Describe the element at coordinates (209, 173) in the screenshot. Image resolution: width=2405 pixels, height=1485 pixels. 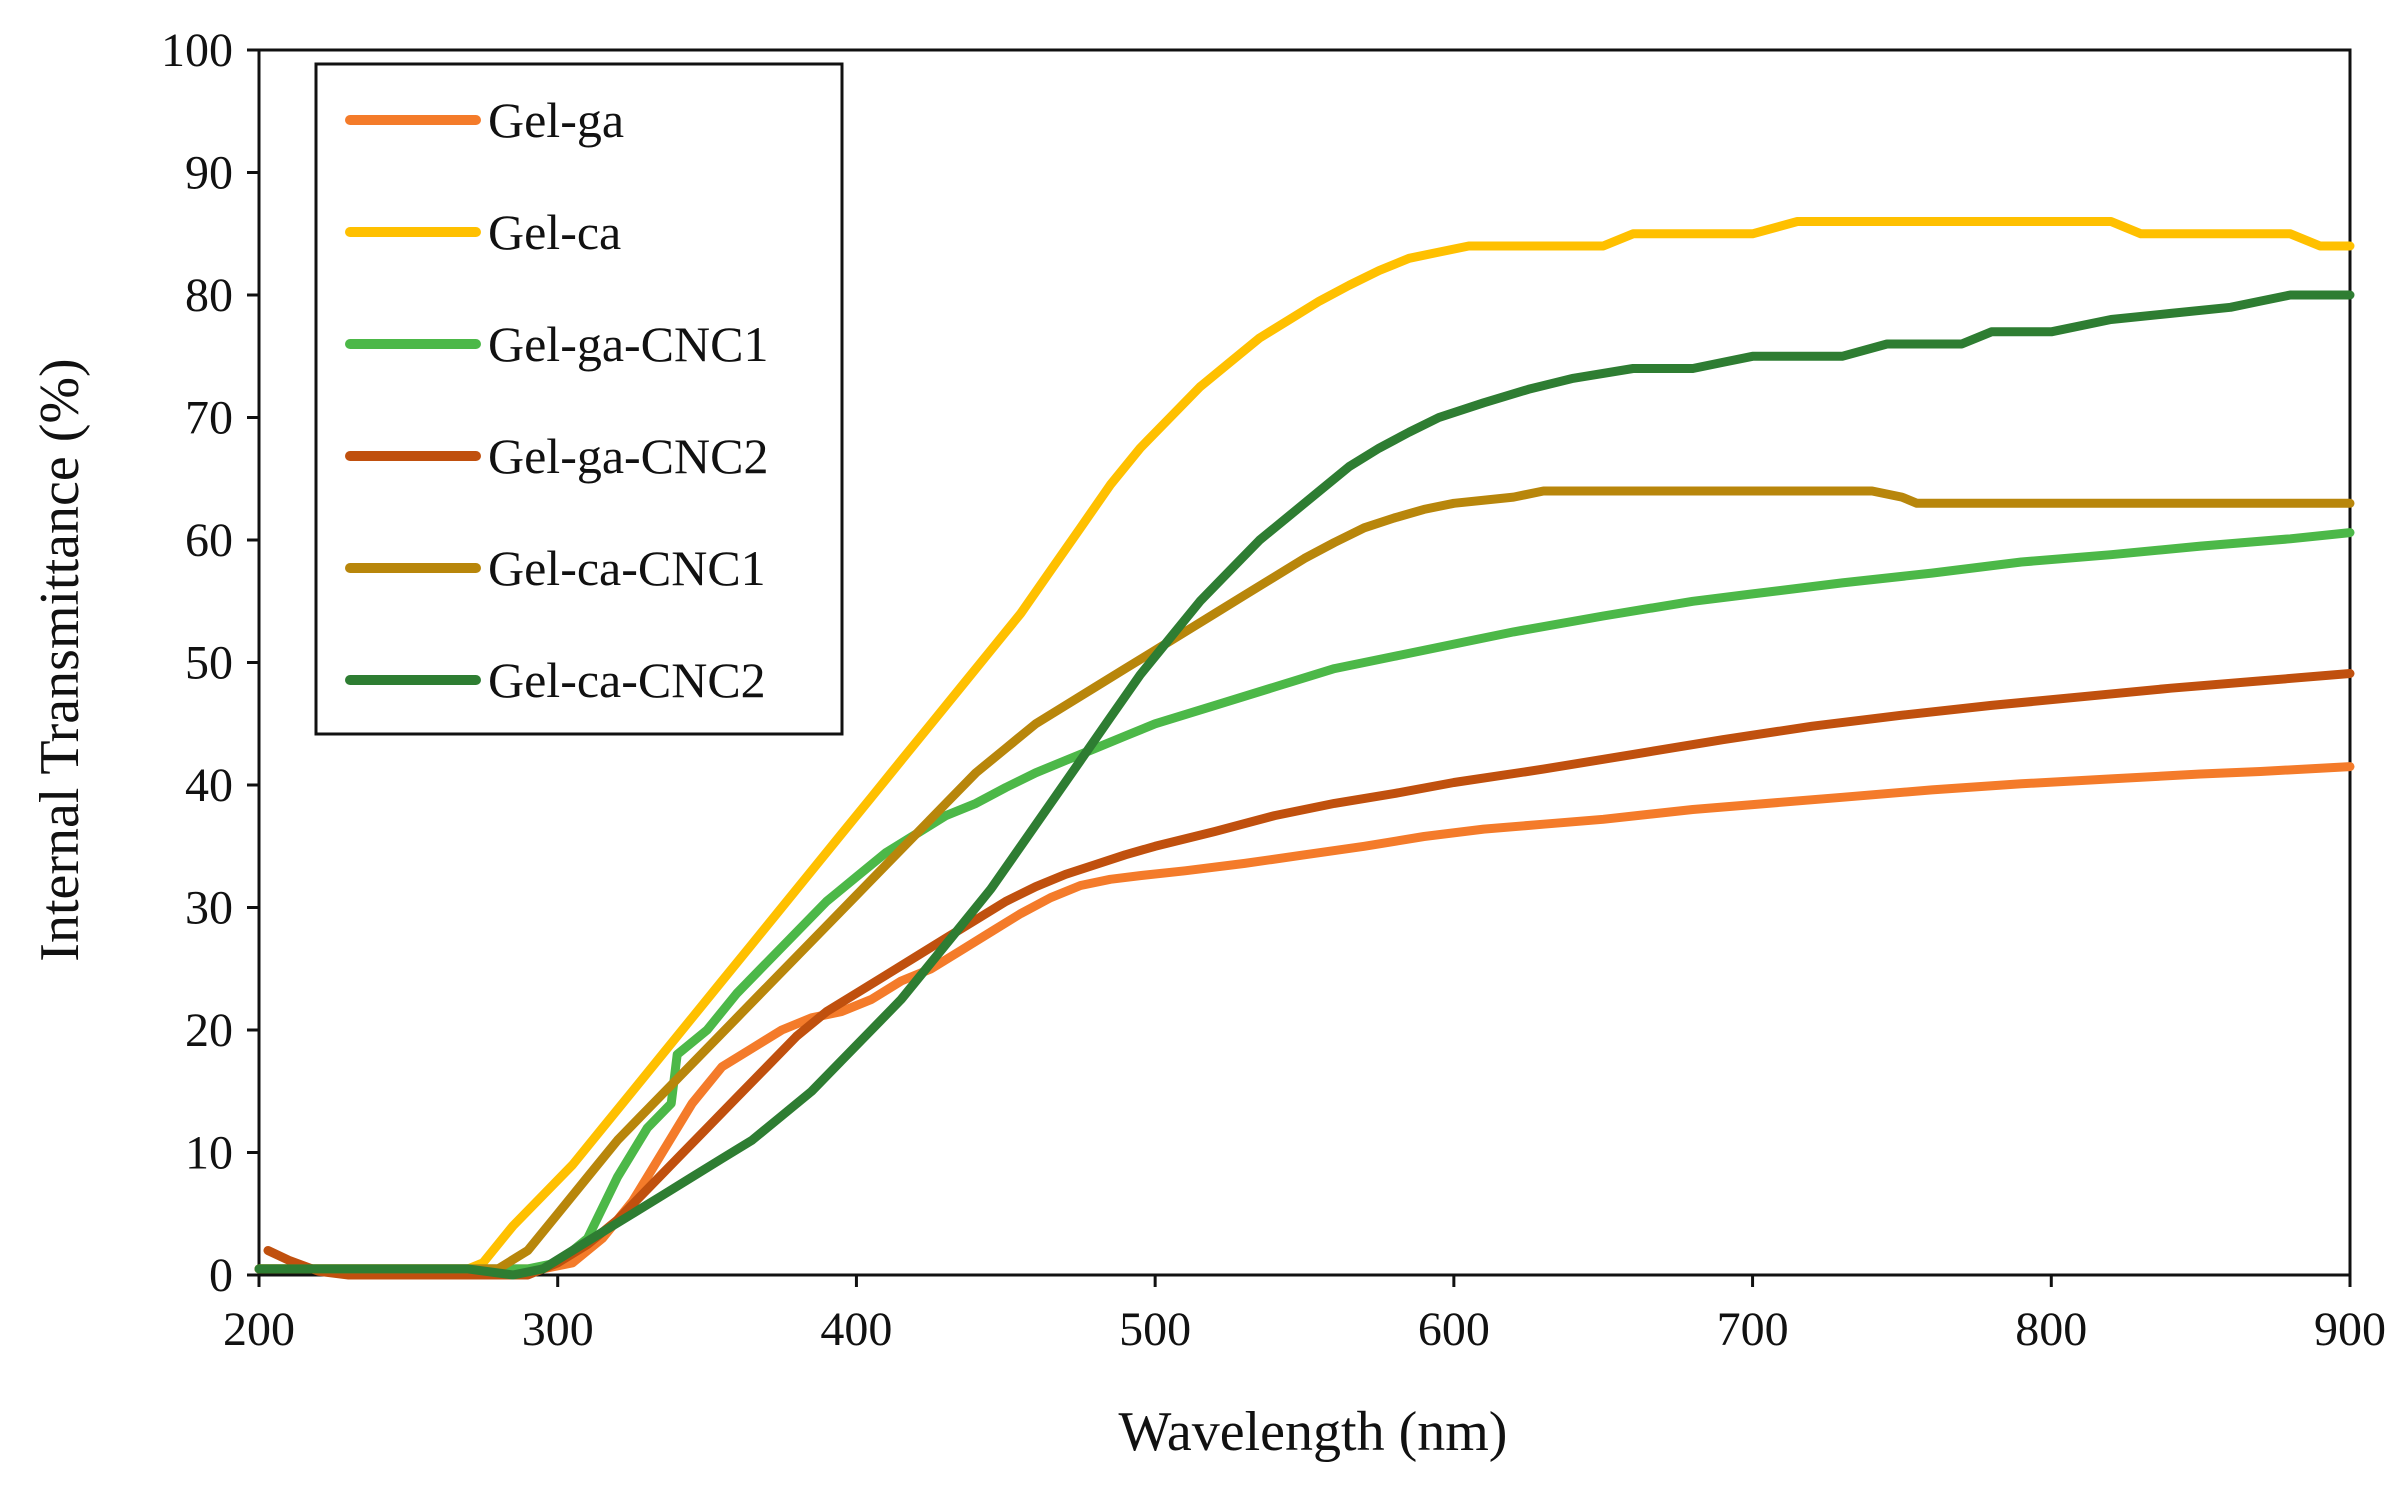
I see `y-tick-label: 90` at that location.